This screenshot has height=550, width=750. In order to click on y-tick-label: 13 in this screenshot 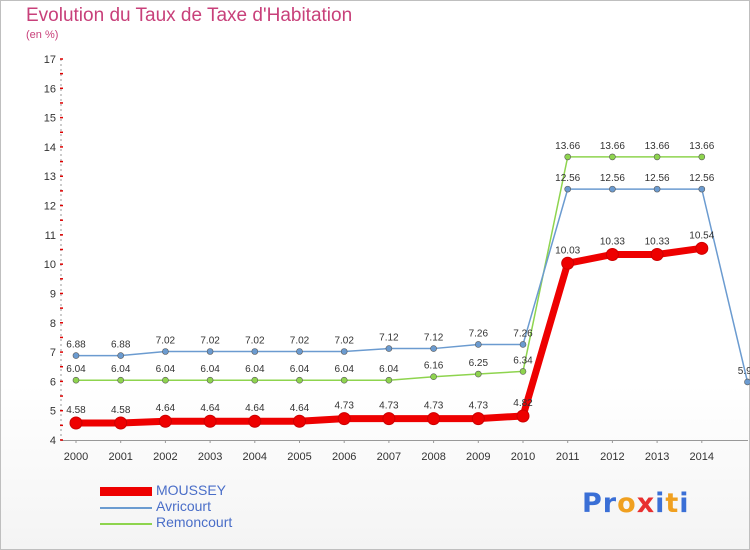, I will do `click(50, 177)`.